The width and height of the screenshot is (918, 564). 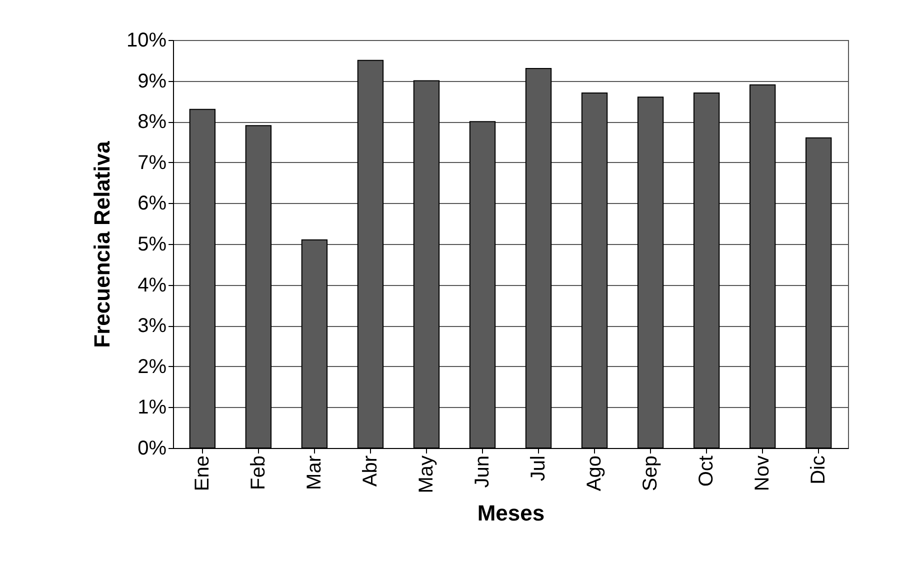 I want to click on y-tick-label: 3%, so click(x=152, y=326).